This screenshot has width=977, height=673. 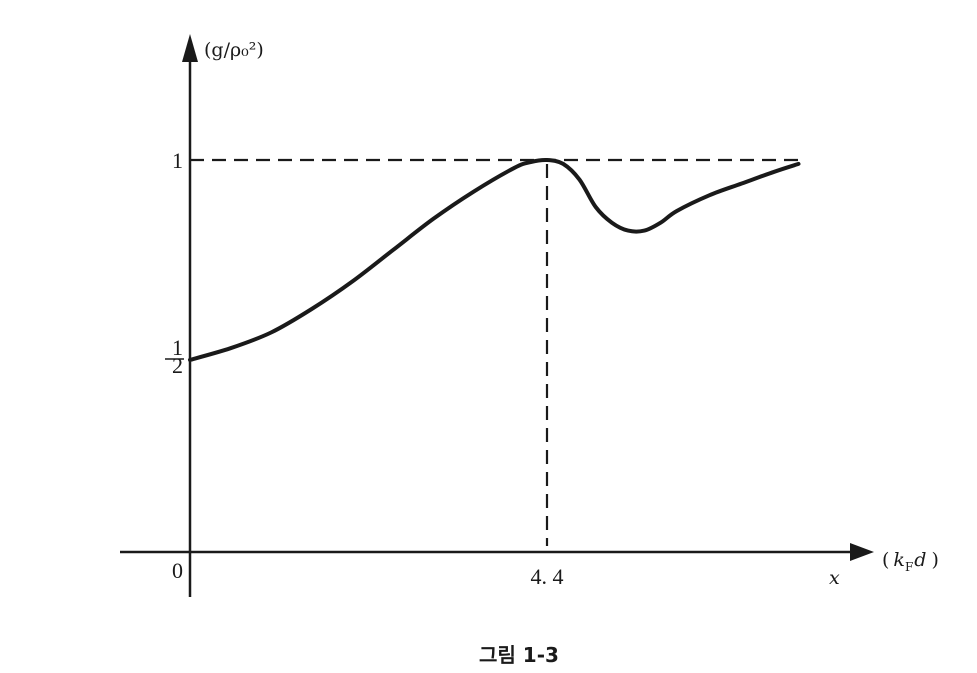 I want to click on y-axis-arrow-icon, so click(x=190, y=48).